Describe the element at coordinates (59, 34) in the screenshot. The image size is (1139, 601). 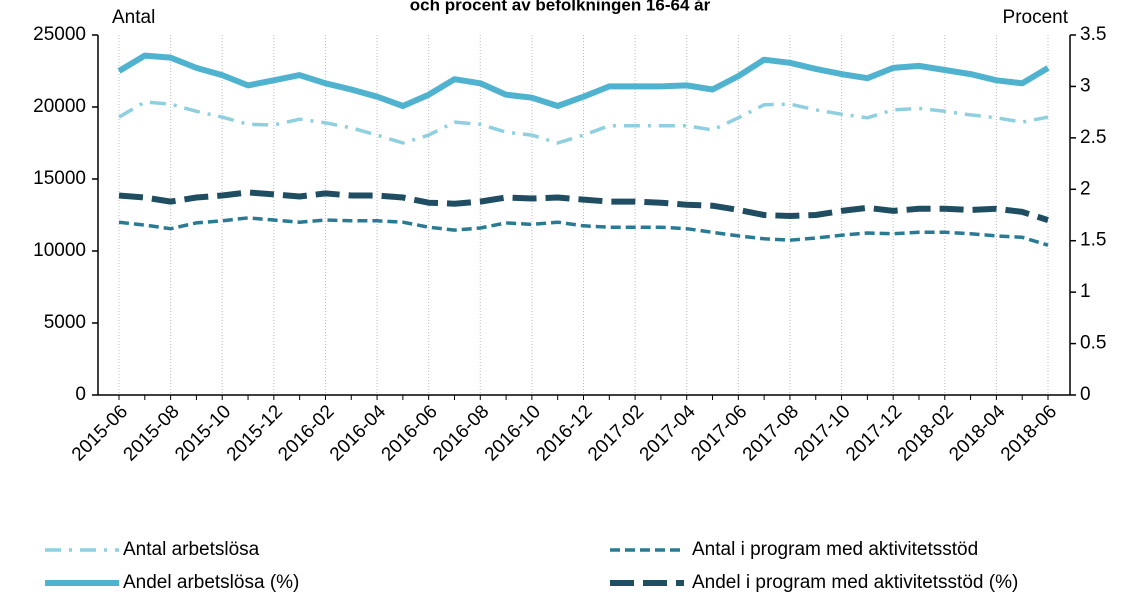
I see `y-tick-label: 25000` at that location.